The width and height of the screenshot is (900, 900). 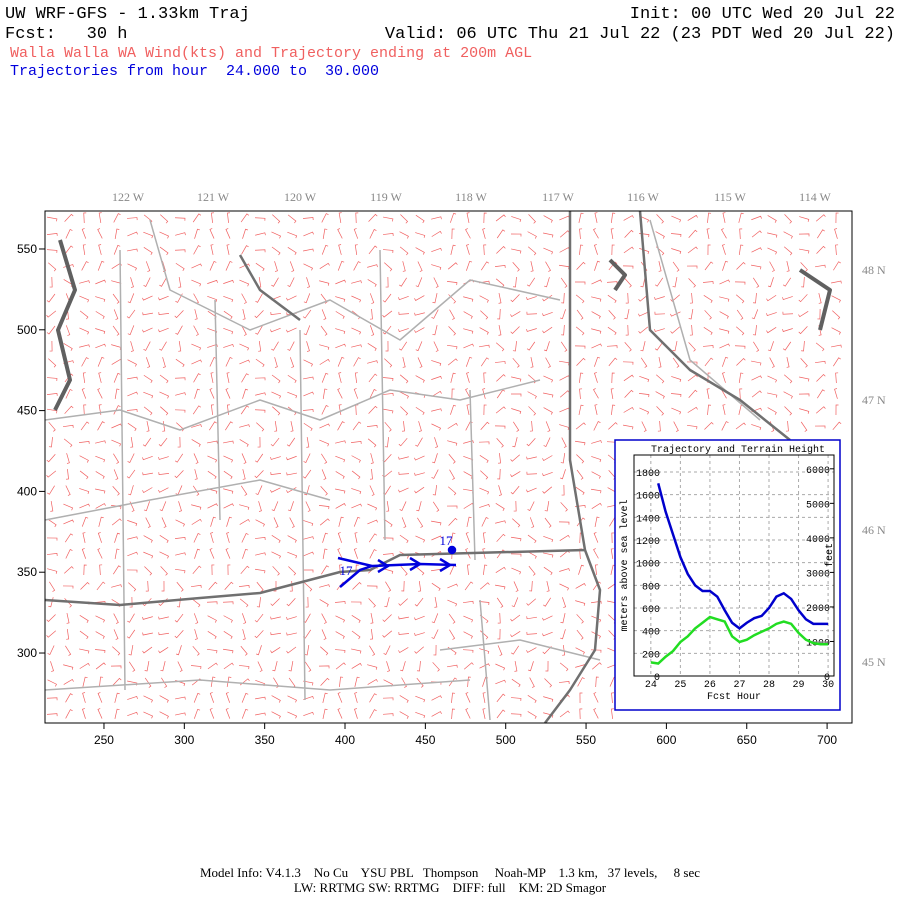 I want to click on y-tick-label: 1400, so click(x=648, y=519).